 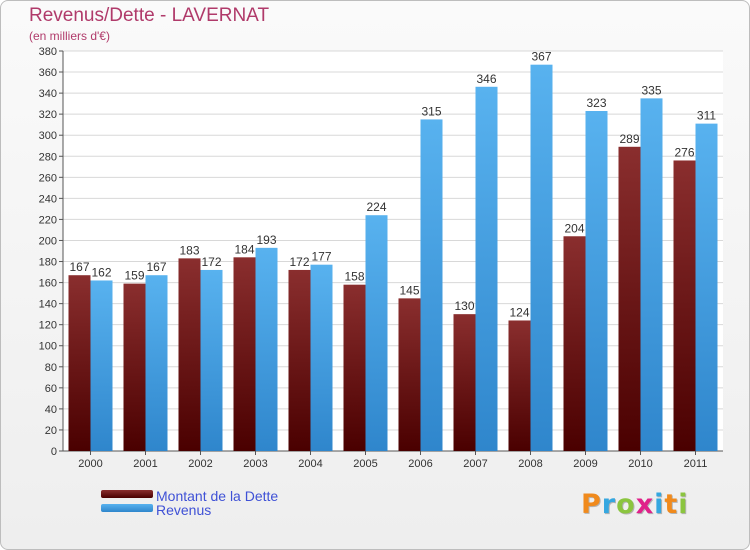 I want to click on y-tick-label: 140, so click(x=48, y=305).